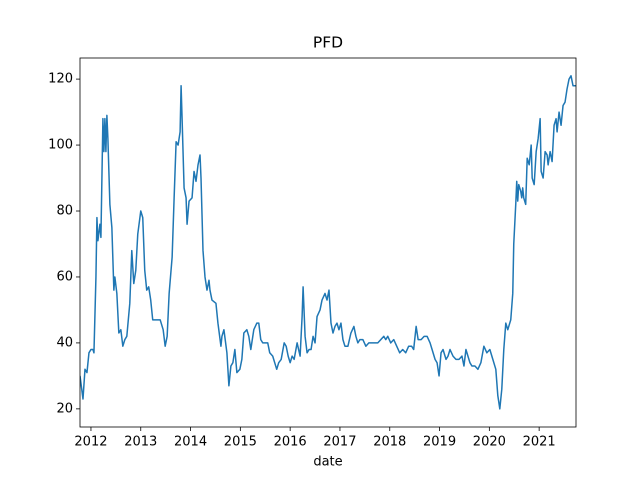 Image resolution: width=640 pixels, height=480 pixels. I want to click on x-tick-label: 2014, so click(190, 442).